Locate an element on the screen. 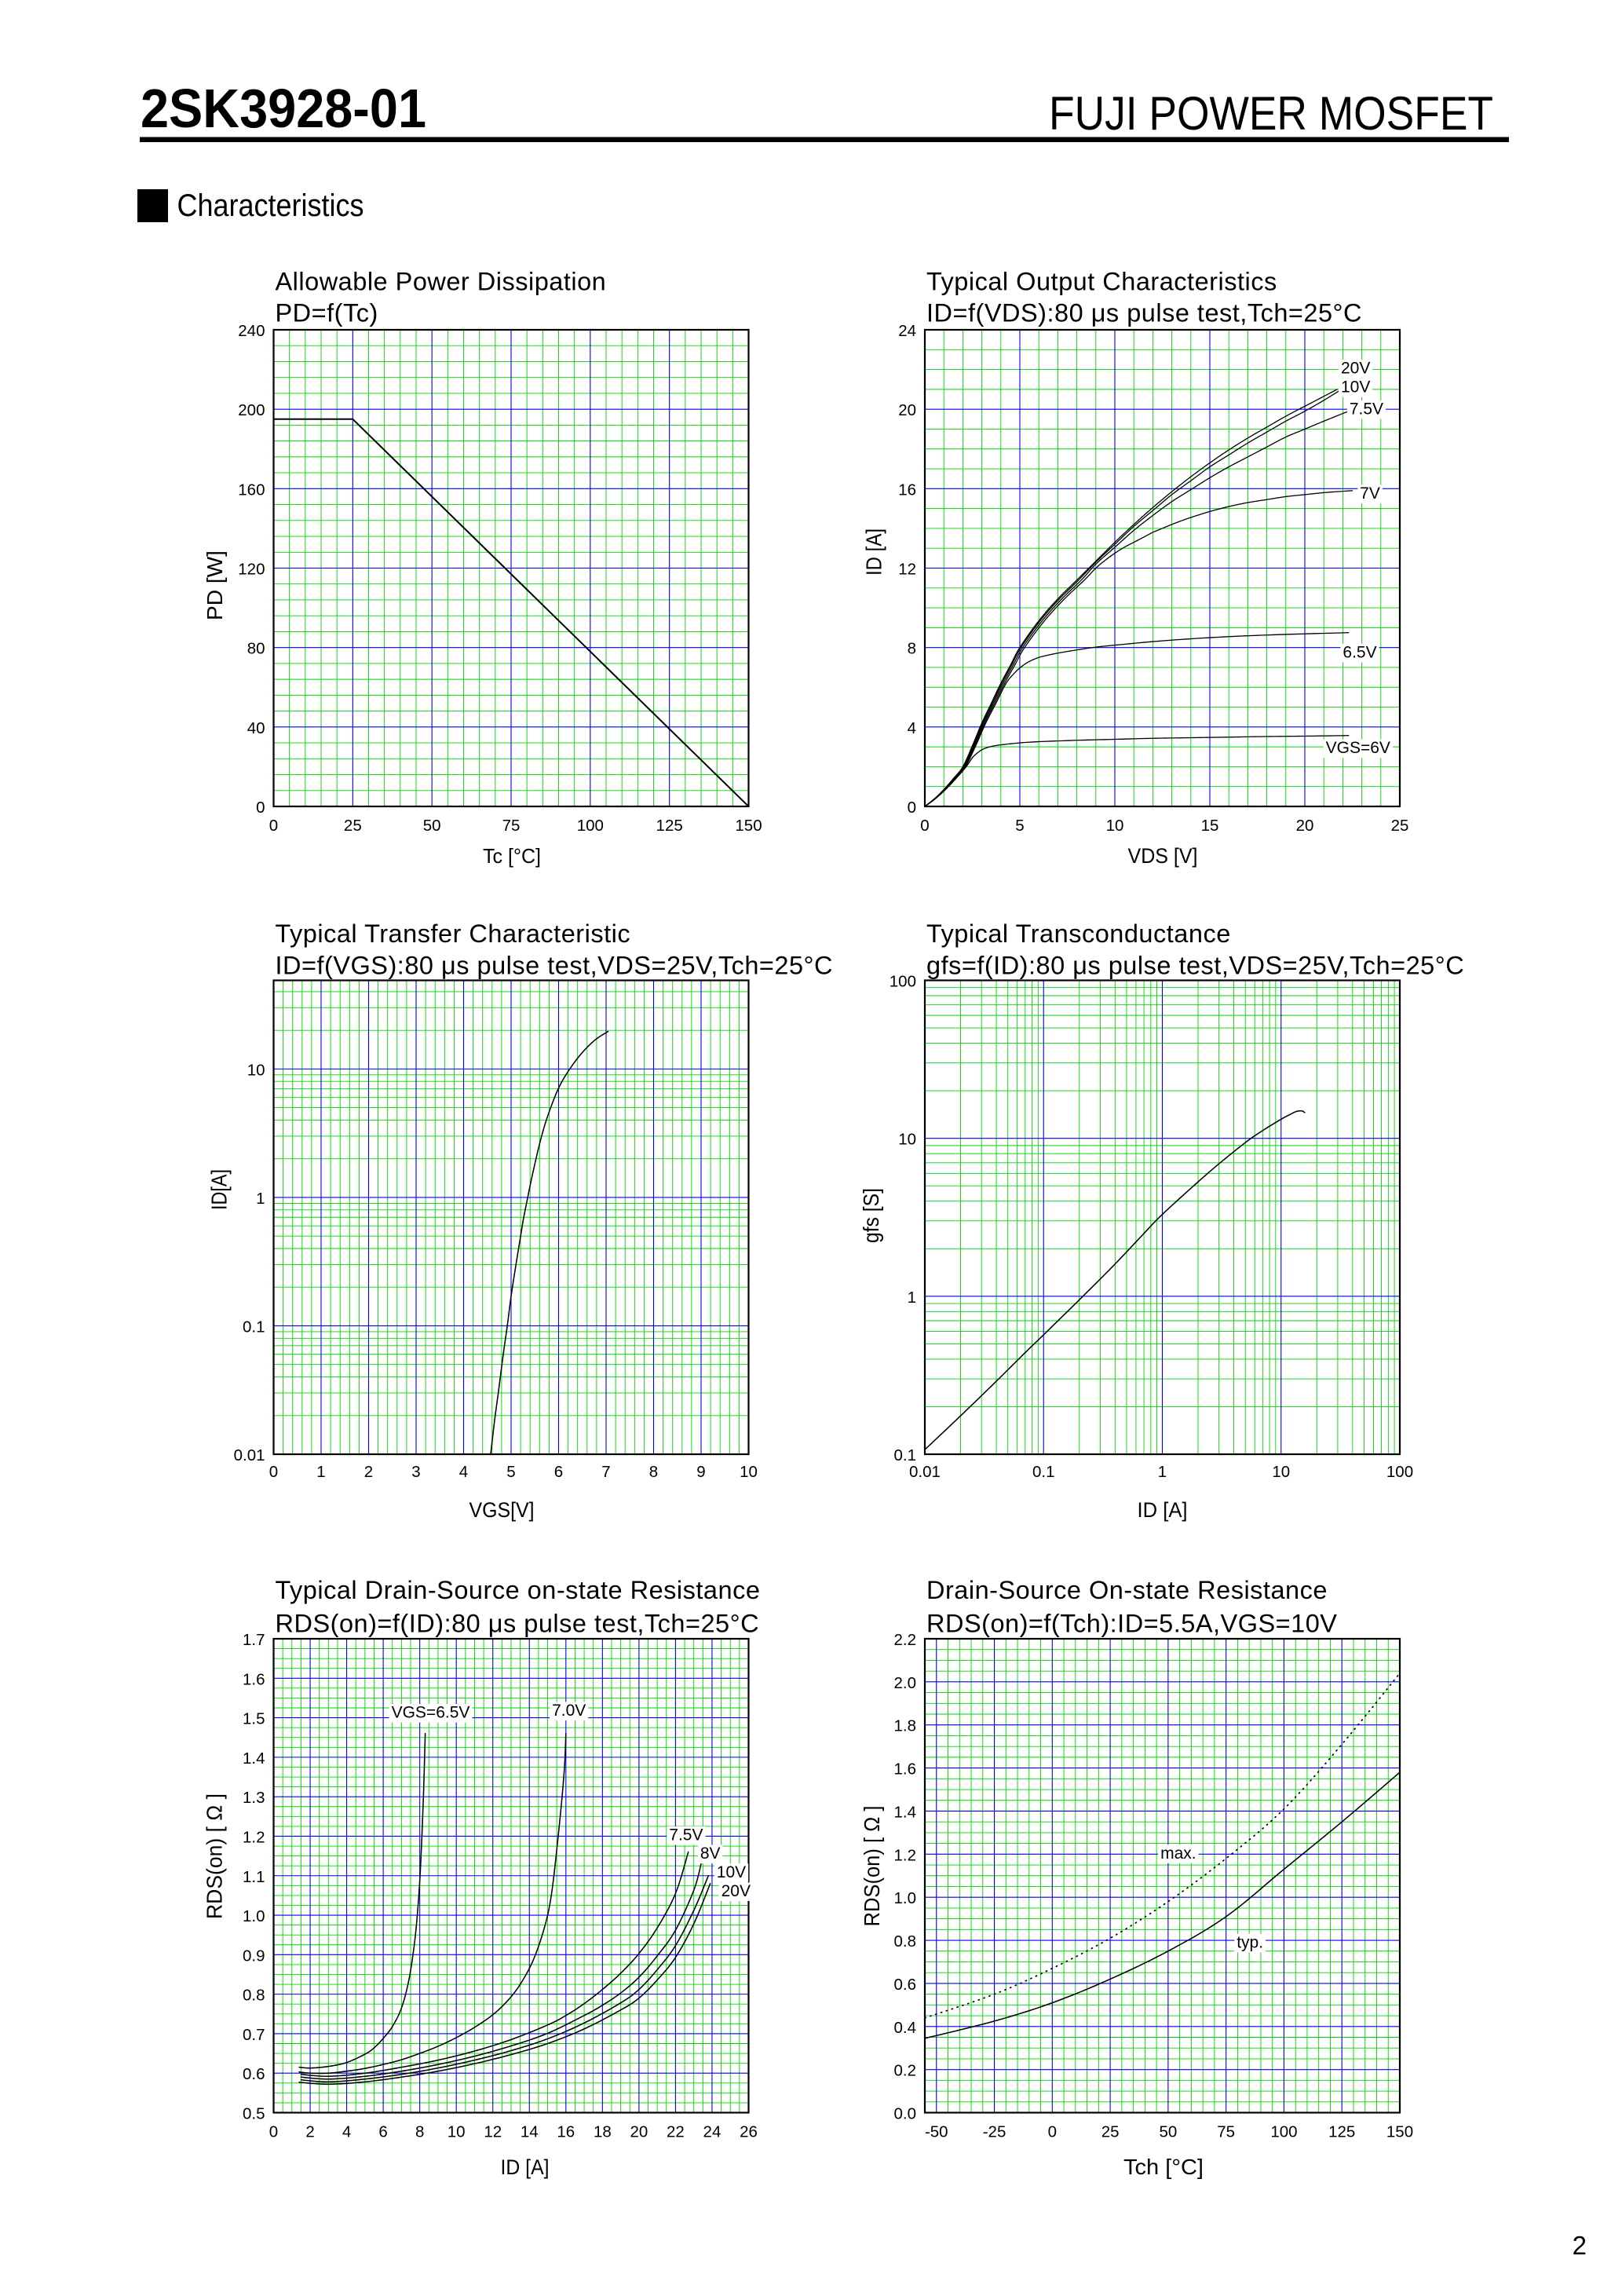  svg-text: 6.5V is located at coordinates (1359, 652).